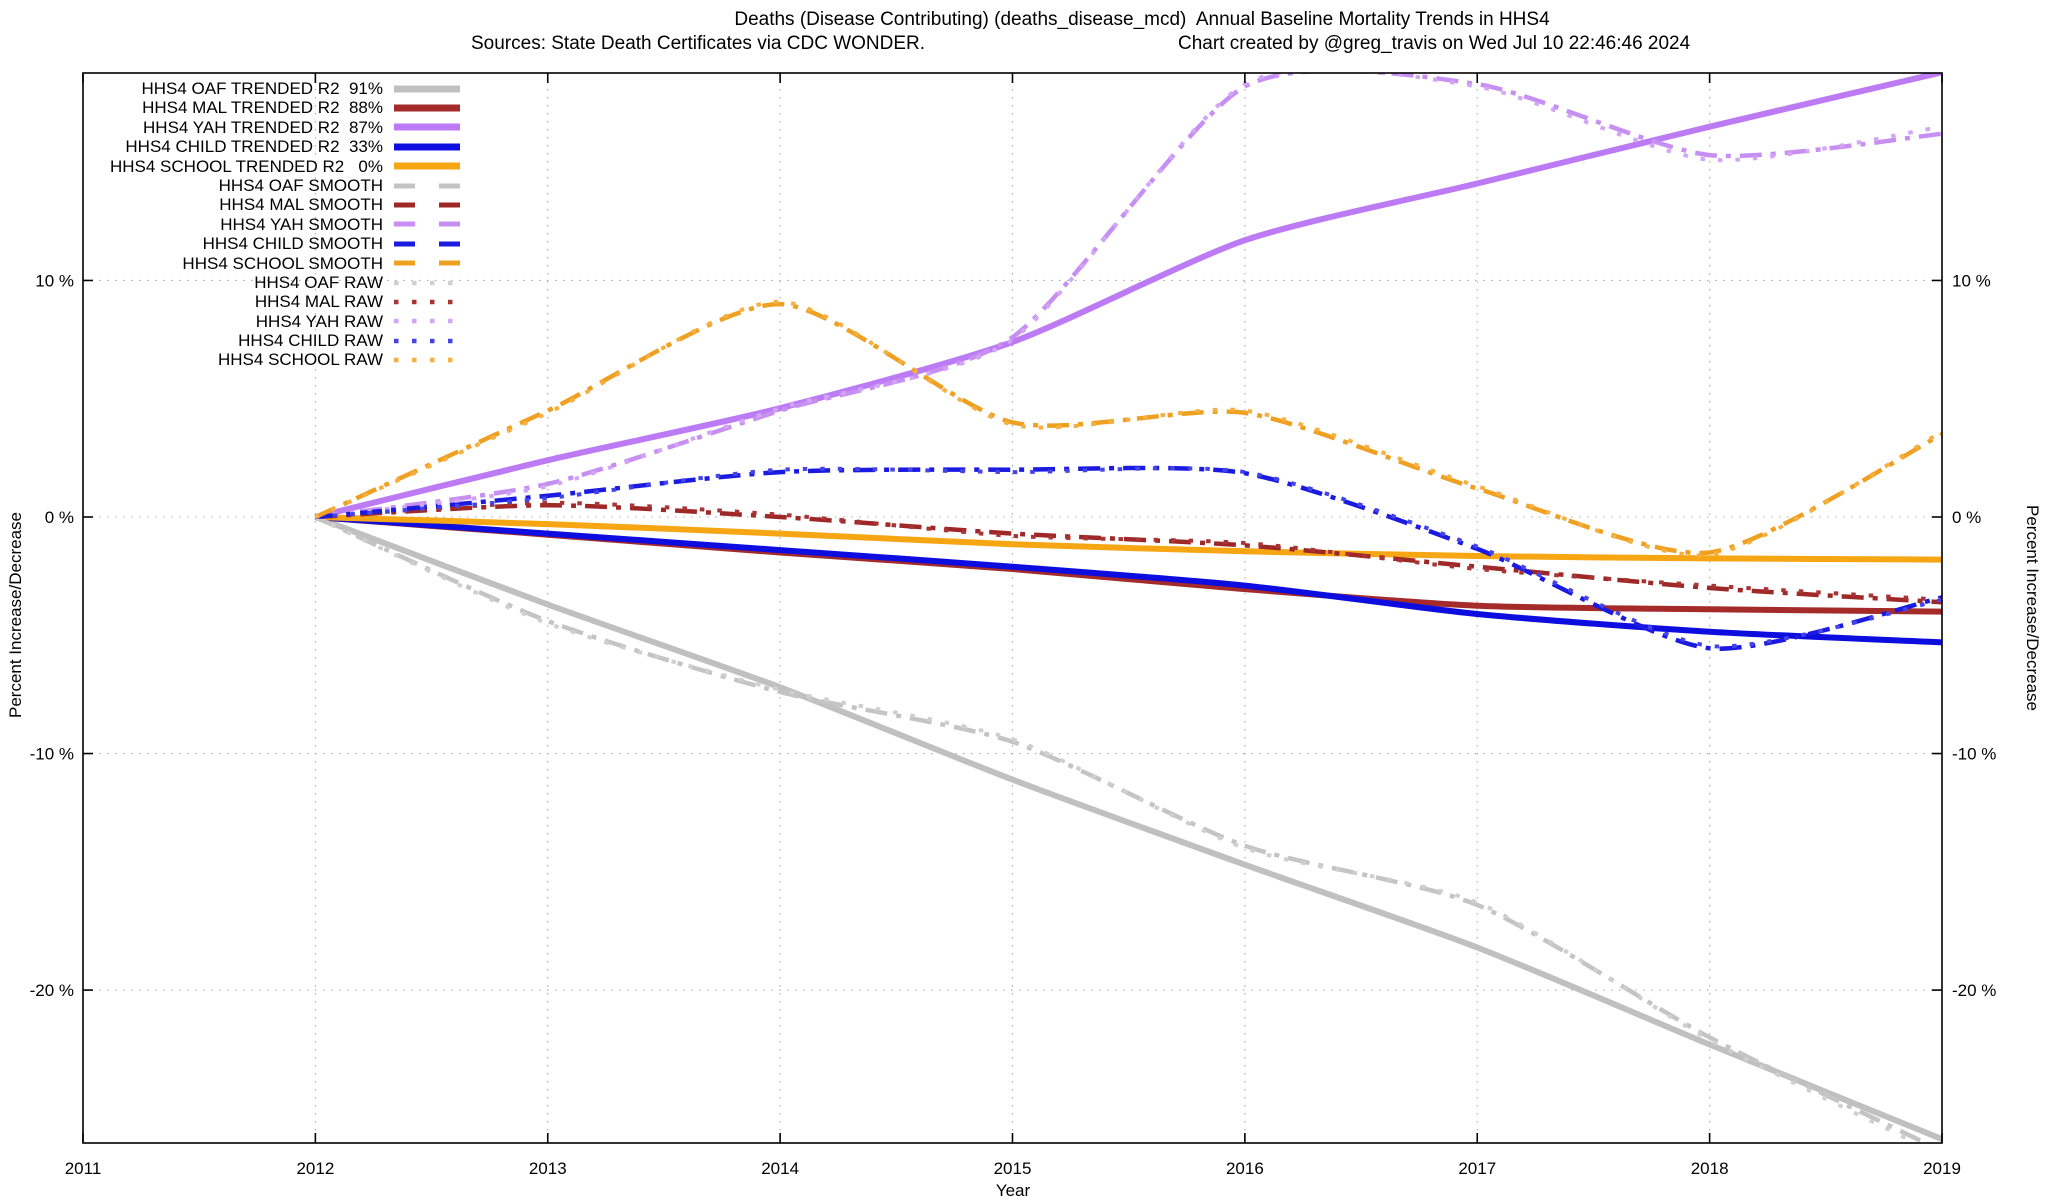 The image size is (2048, 1200). What do you see at coordinates (300, 360) in the screenshot?
I see `legend-label-school-raw: HHS4 SCHOOL RAW` at bounding box center [300, 360].